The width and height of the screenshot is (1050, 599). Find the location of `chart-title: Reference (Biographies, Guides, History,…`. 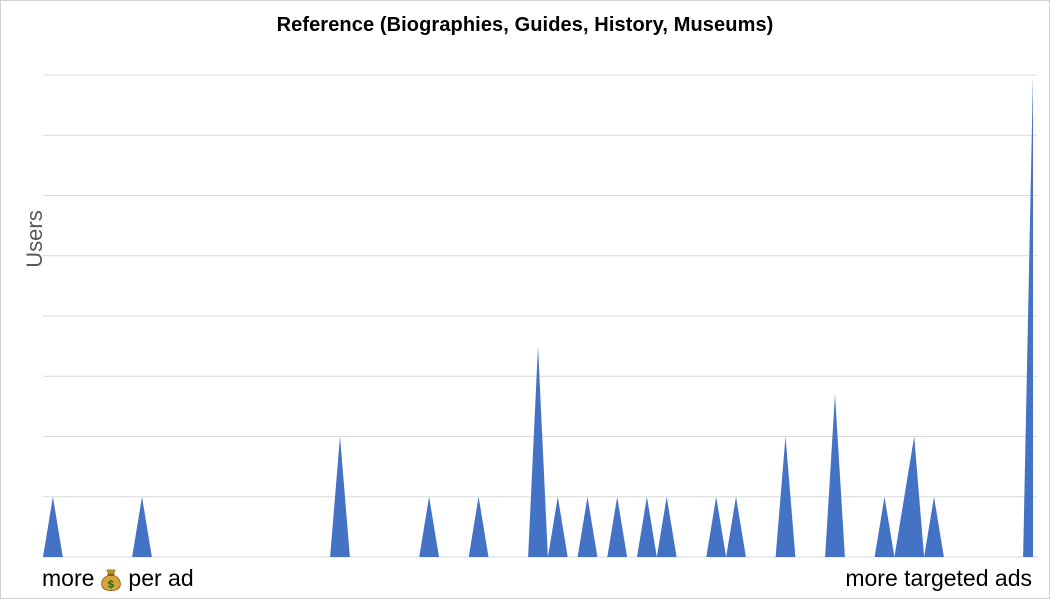

chart-title: Reference (Biographies, Guides, History,… is located at coordinates (525, 25).